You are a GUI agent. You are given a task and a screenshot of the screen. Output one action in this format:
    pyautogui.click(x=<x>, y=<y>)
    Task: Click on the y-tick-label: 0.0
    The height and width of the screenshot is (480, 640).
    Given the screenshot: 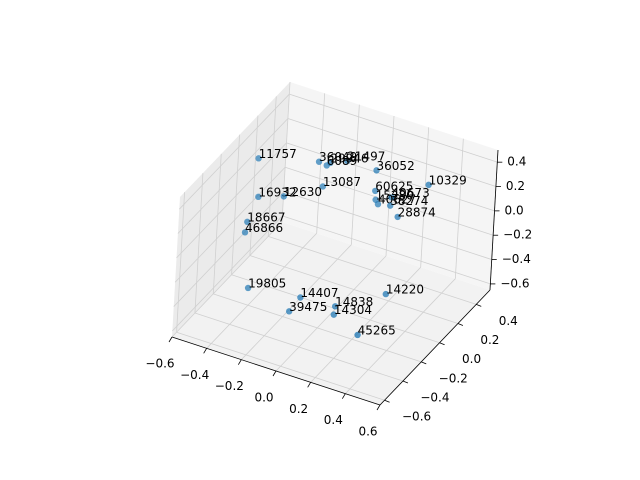 What is the action you would take?
    pyautogui.click(x=471, y=359)
    